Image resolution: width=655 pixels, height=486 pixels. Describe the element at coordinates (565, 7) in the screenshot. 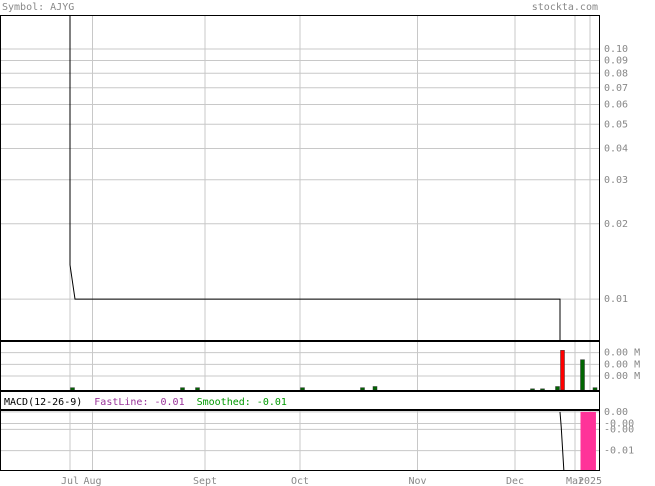

I see `site: stockta.com` at that location.